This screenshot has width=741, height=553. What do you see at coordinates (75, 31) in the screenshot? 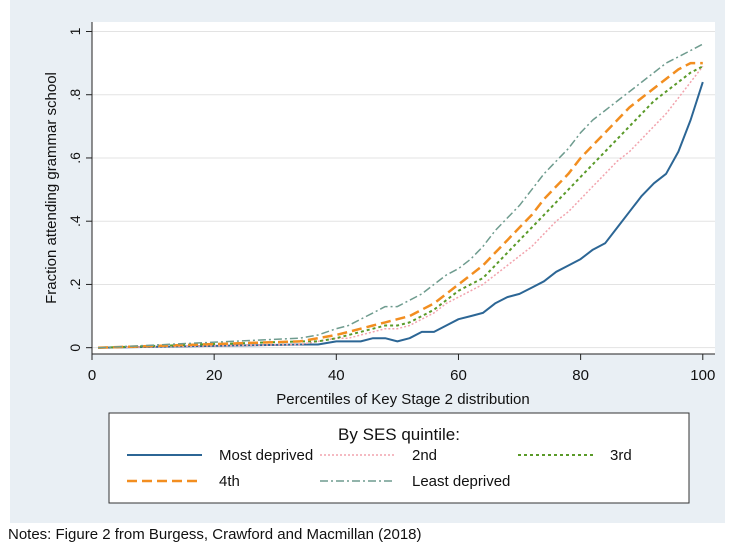
I see `y-tick-label: 1` at bounding box center [75, 31].